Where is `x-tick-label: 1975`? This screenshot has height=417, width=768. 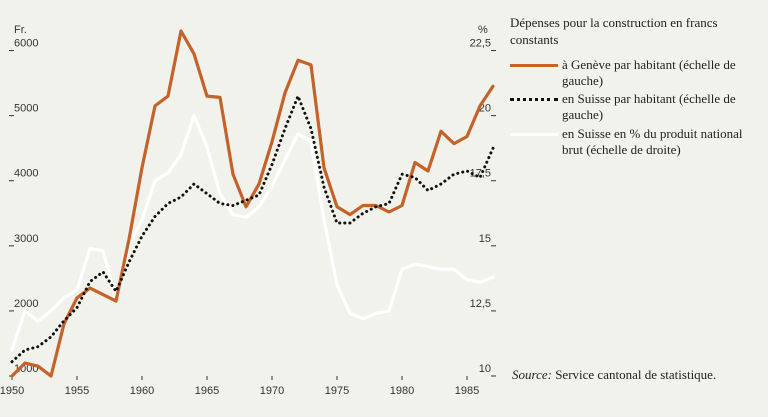
x-tick-label: 1975 is located at coordinates (337, 391).